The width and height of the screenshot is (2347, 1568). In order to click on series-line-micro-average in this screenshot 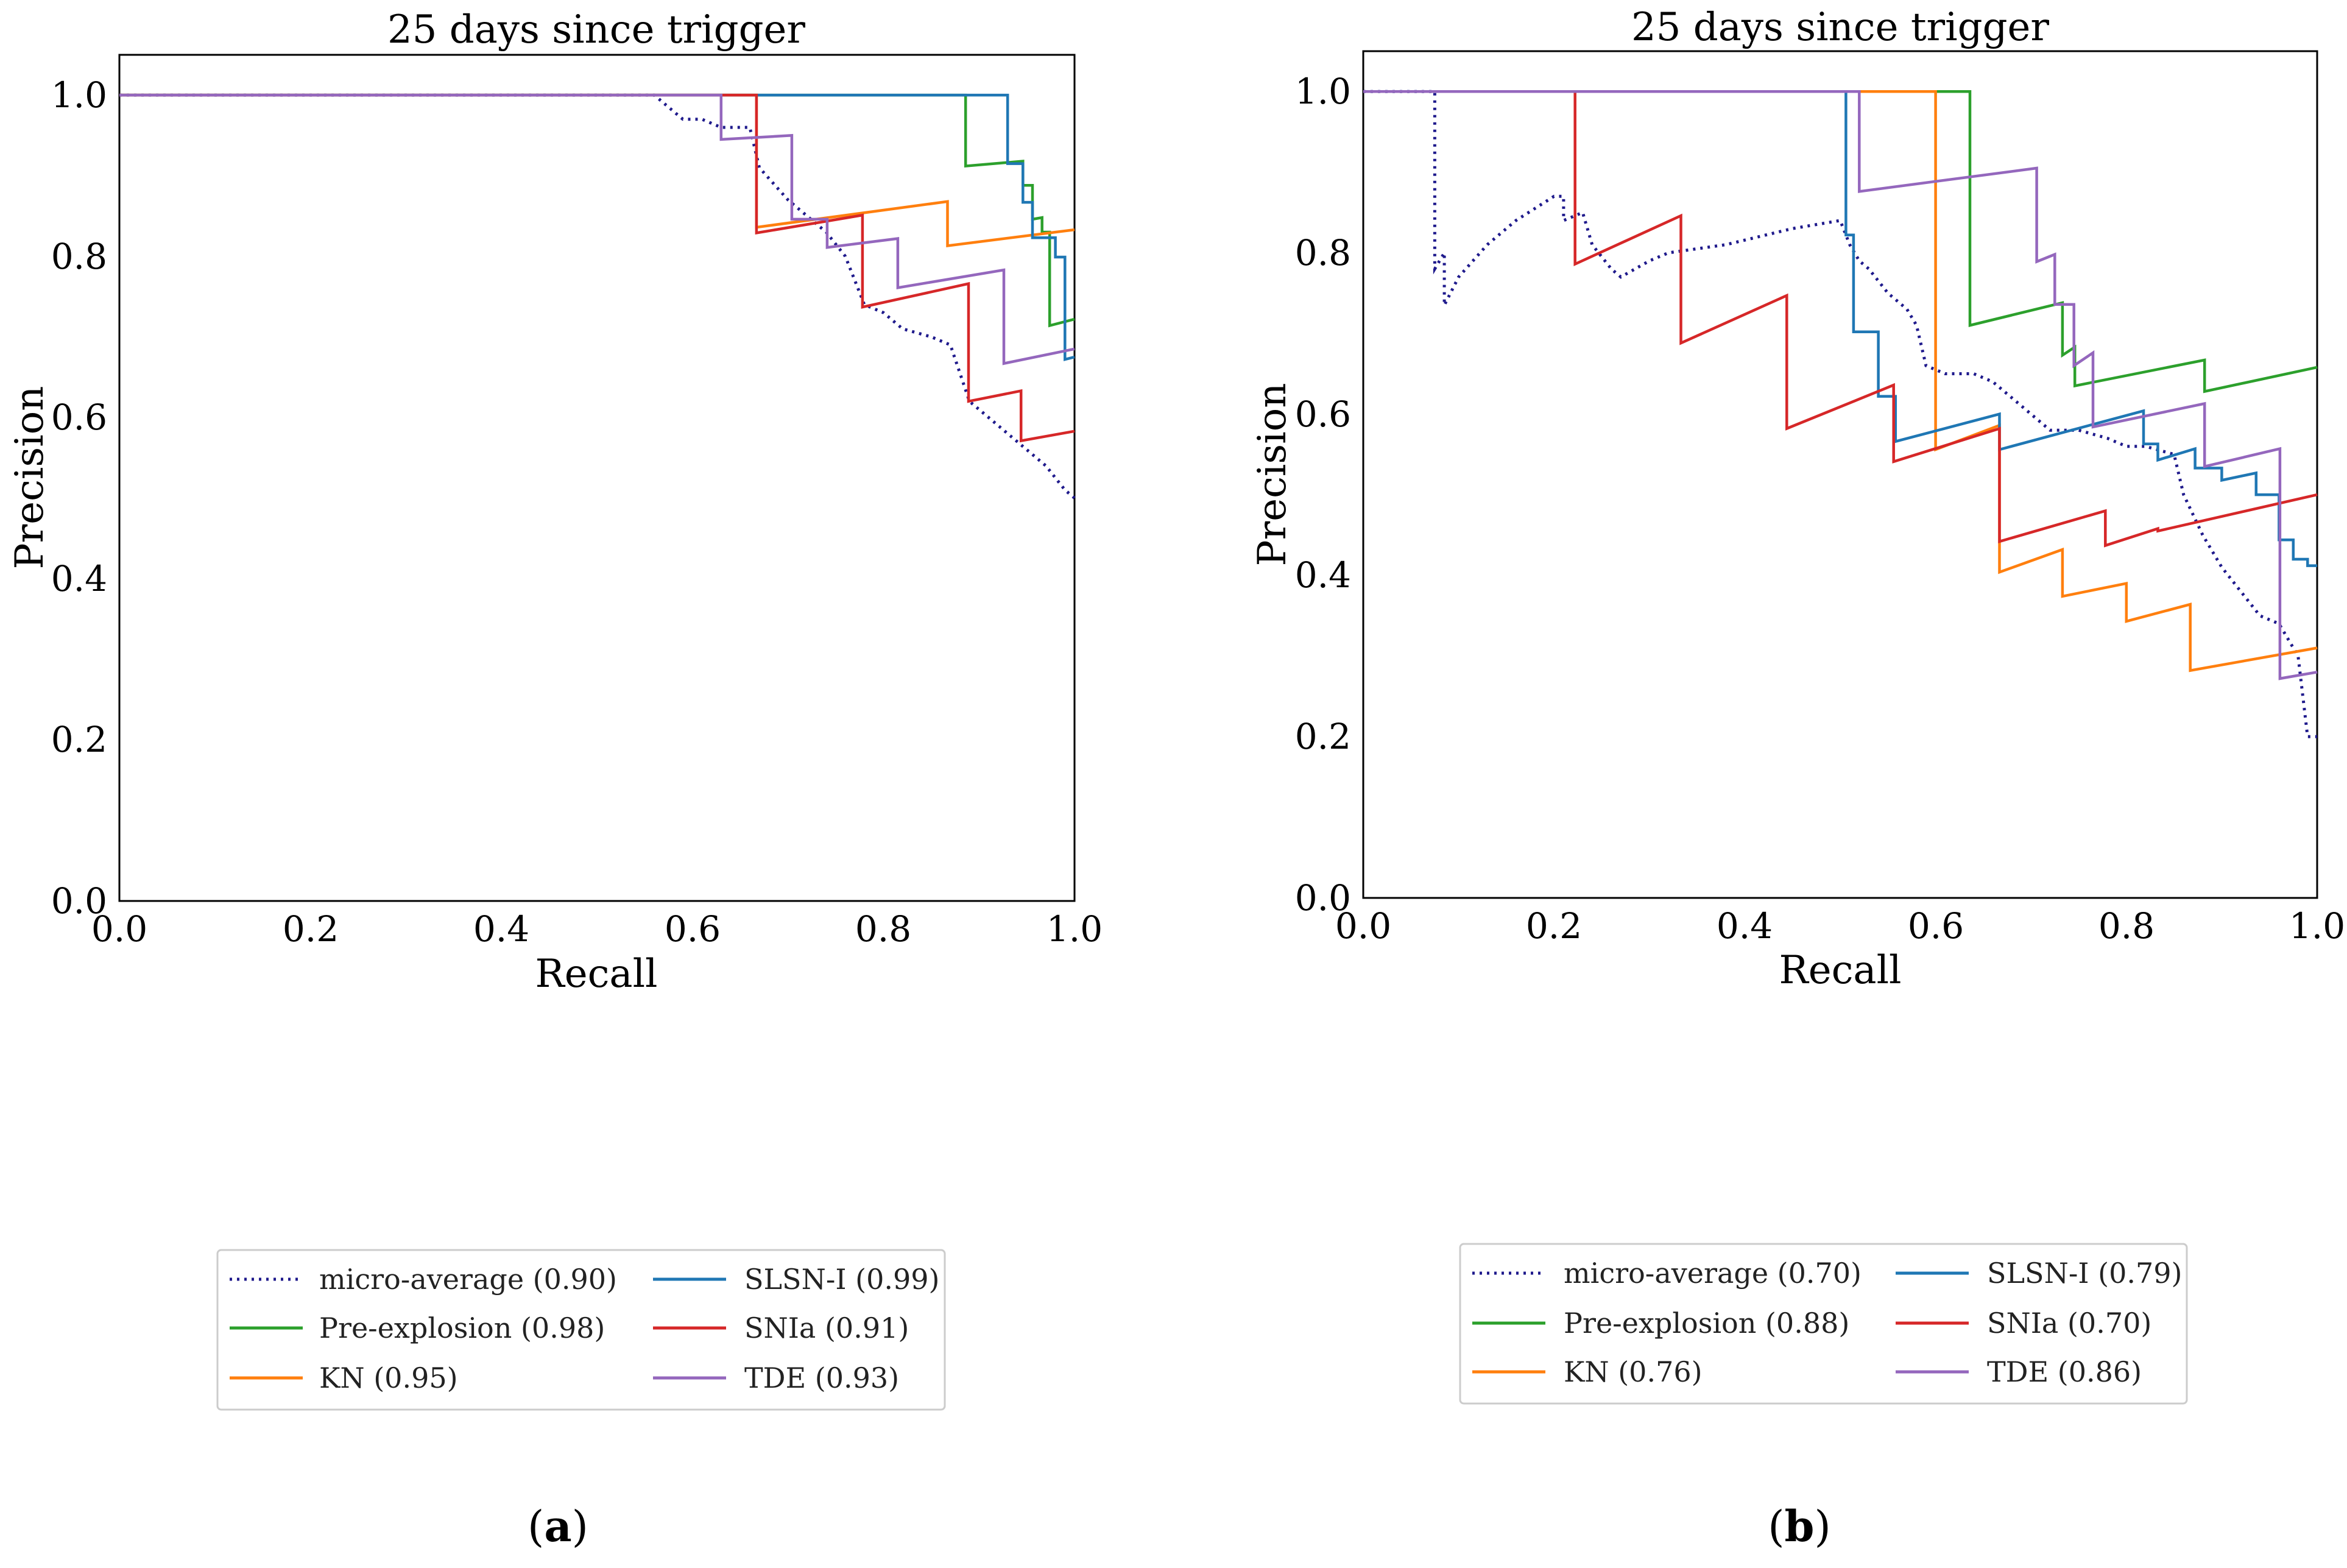, I will do `click(597, 296)`.